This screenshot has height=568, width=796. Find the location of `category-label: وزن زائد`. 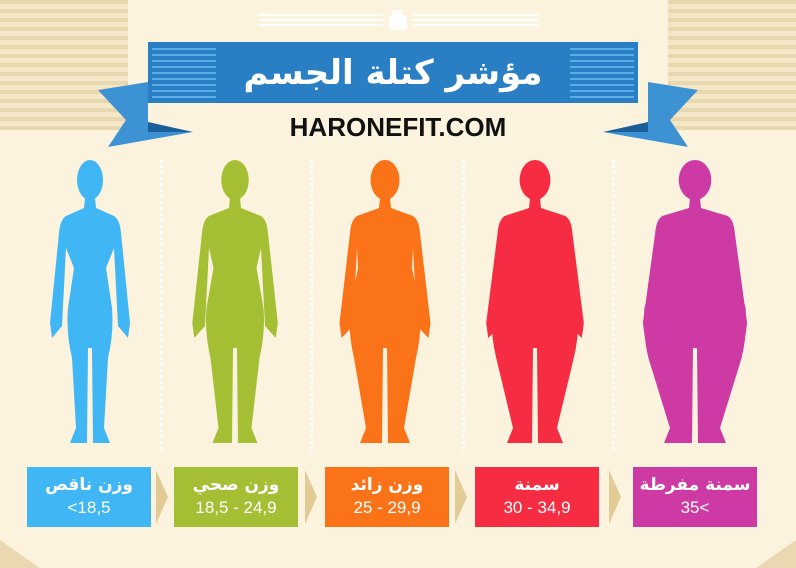

category-label: وزن زائد is located at coordinates (387, 485).